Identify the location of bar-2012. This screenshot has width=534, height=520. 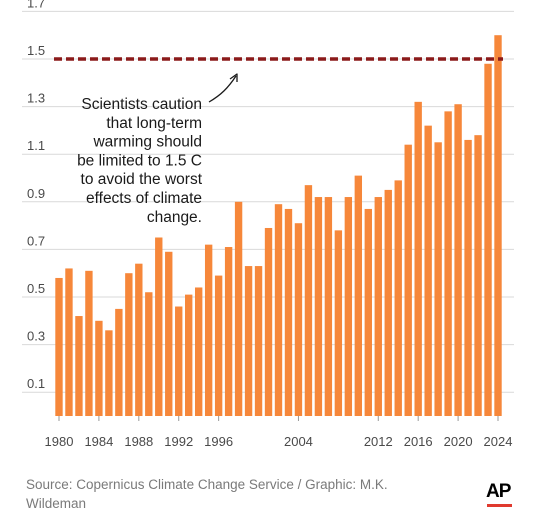
(378, 306).